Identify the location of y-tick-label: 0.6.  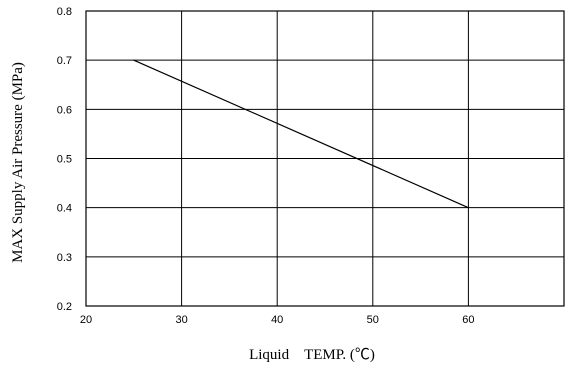
(64, 110).